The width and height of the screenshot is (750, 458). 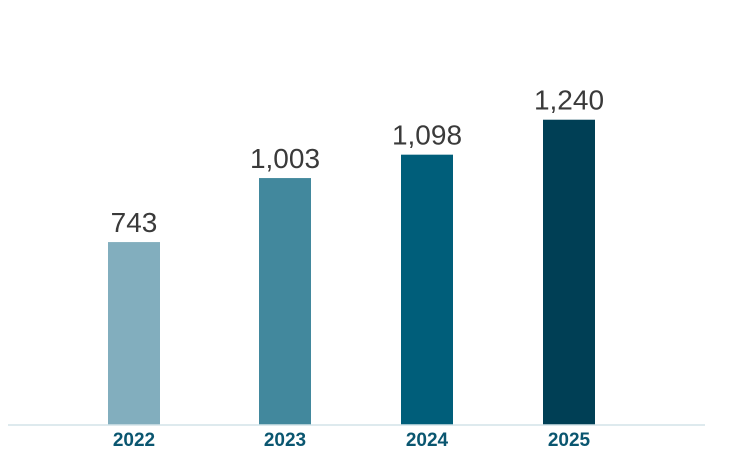 I want to click on bar-2022, so click(x=134, y=333).